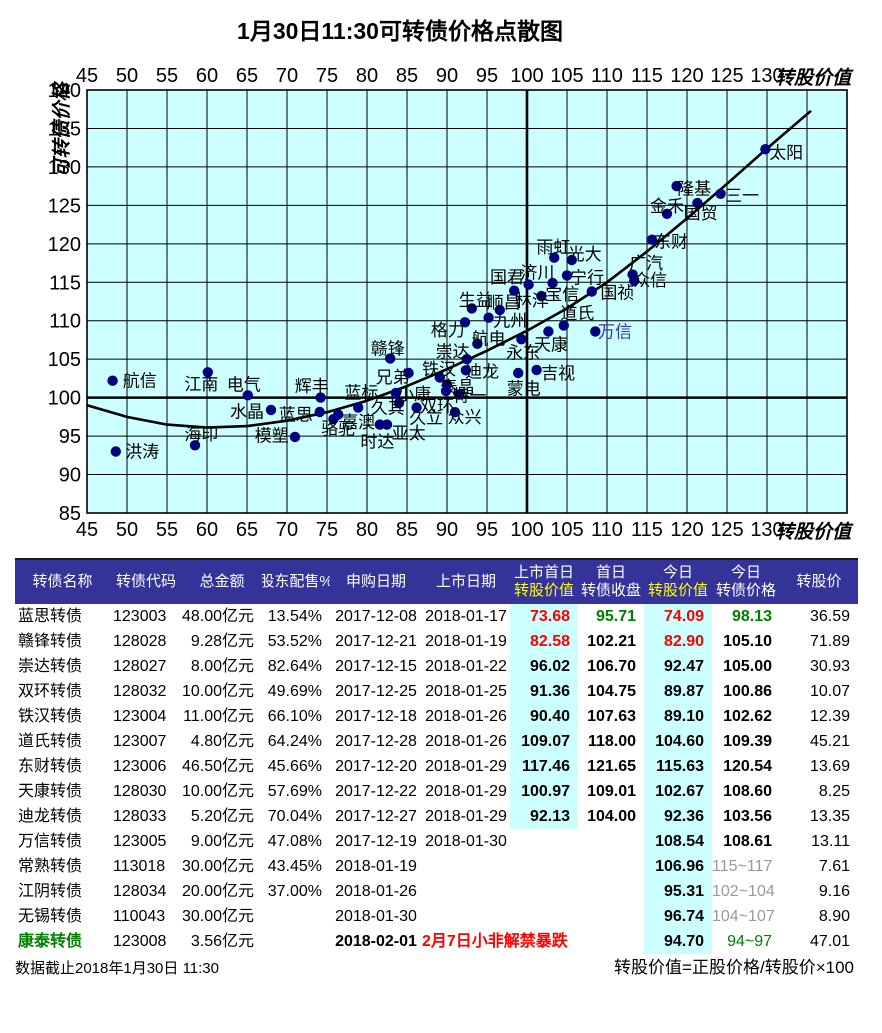  What do you see at coordinates (375, 581) in the screenshot?
I see `column-header: 申购日期` at bounding box center [375, 581].